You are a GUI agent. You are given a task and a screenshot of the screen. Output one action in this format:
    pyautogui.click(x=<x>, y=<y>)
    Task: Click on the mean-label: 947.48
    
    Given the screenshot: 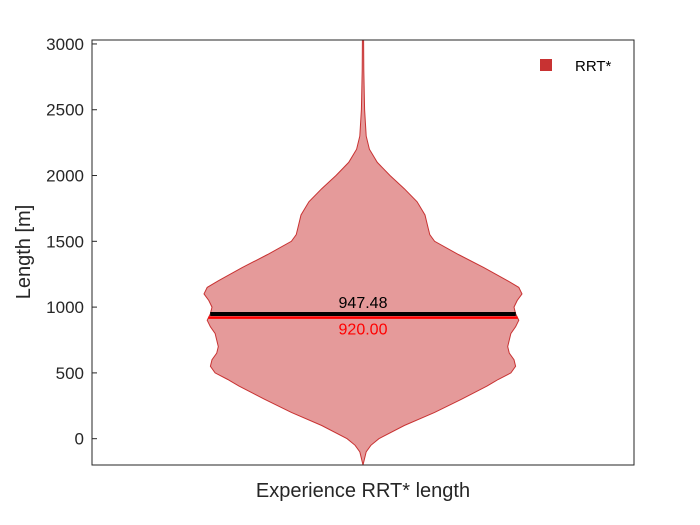 What is the action you would take?
    pyautogui.click(x=363, y=303)
    